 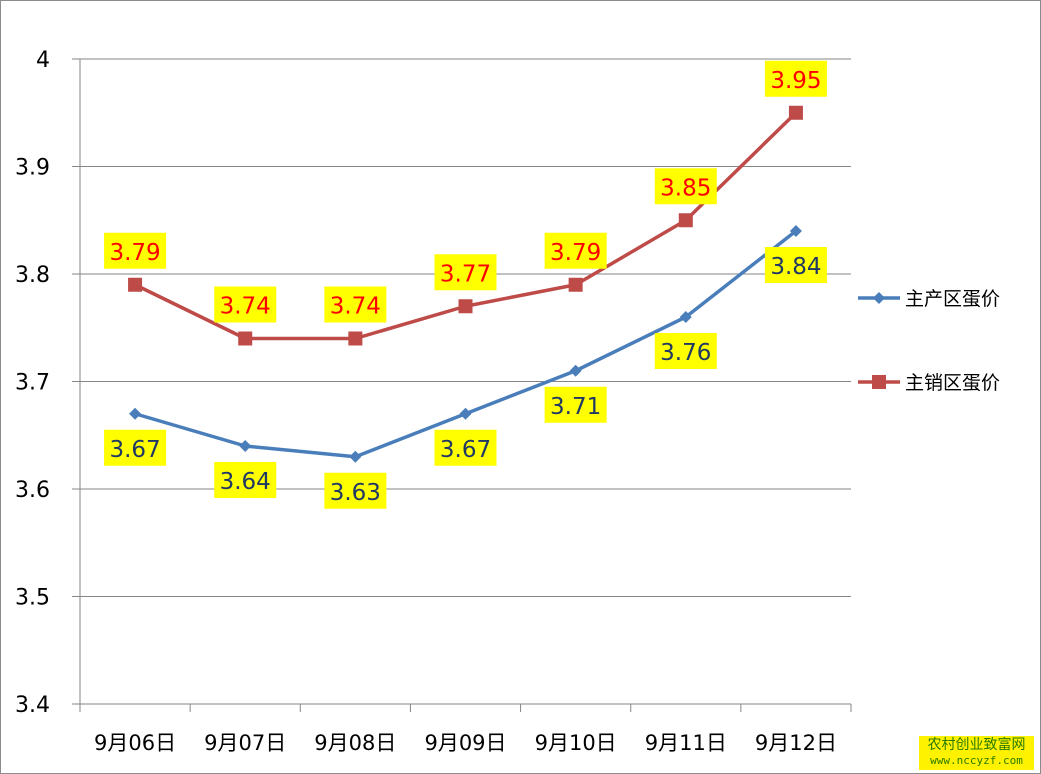 What do you see at coordinates (952, 383) in the screenshot?
I see `legend-label: 主销区蛋价` at bounding box center [952, 383].